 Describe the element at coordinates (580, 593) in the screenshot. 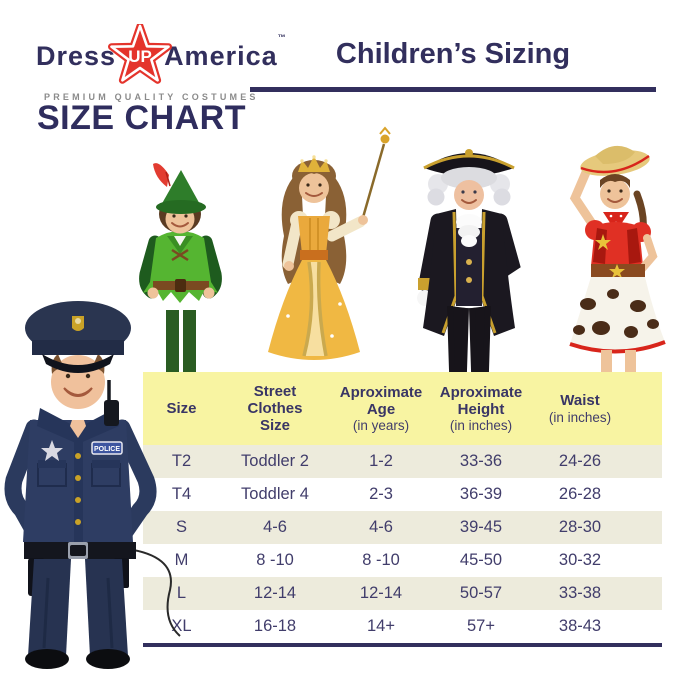

I see `cell-waist: 33-38` at that location.